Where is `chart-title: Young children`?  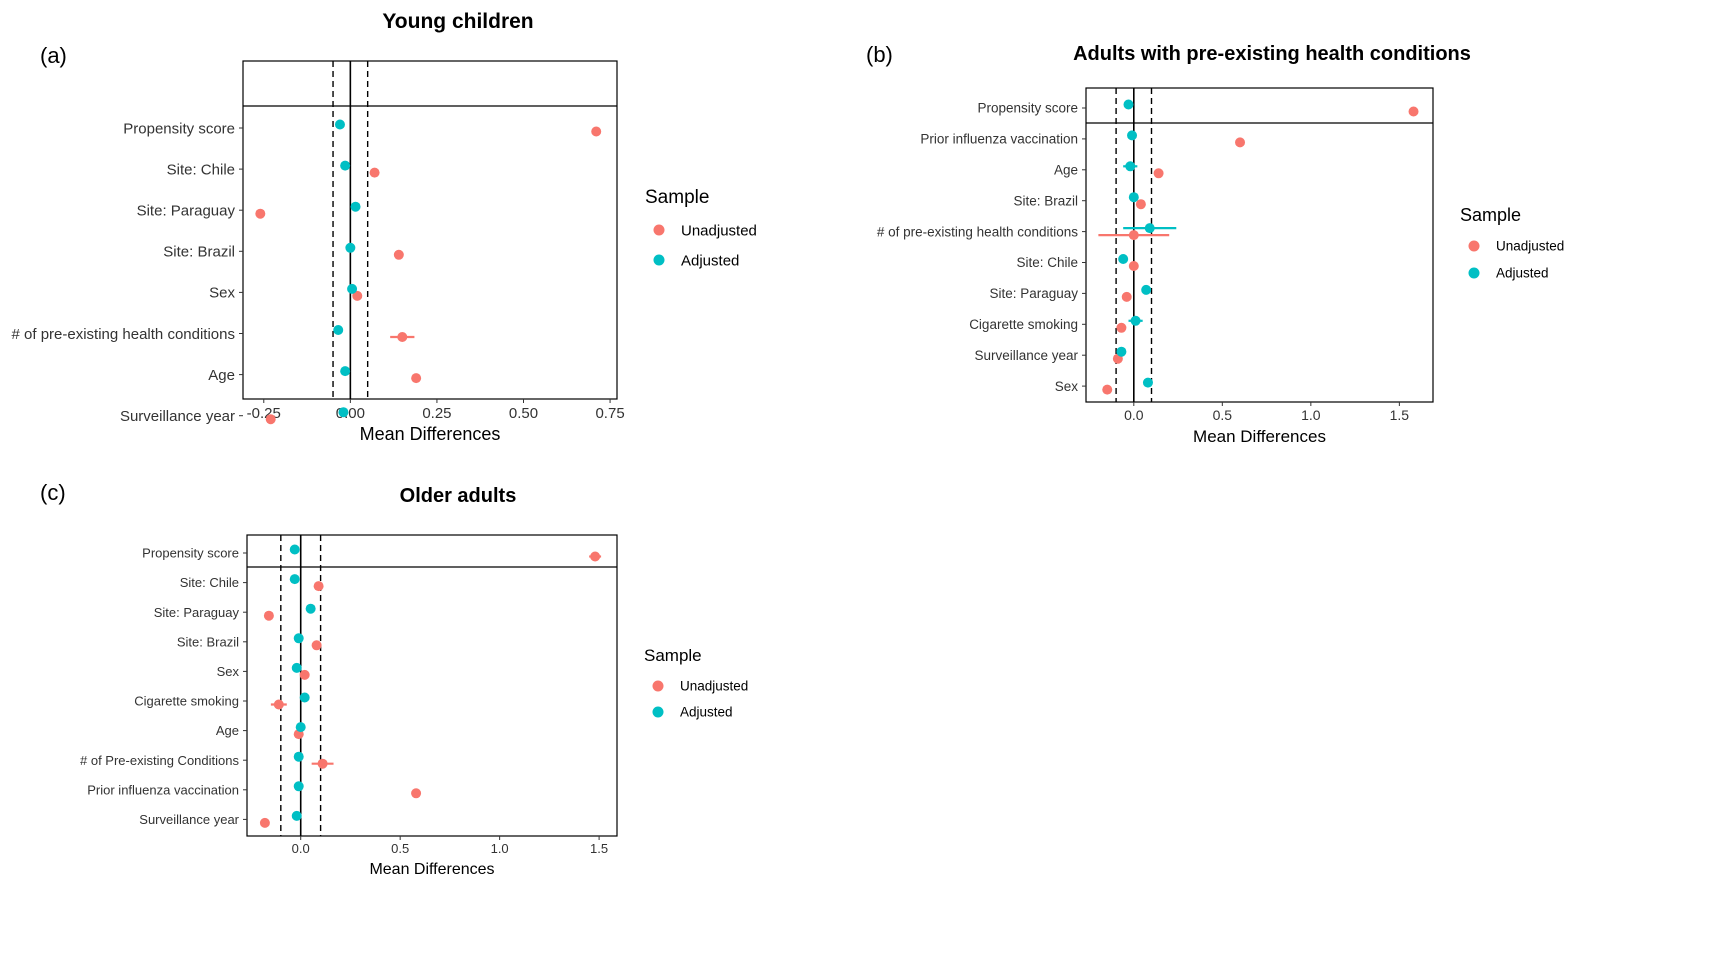 chart-title: Young children is located at coordinates (457, 21).